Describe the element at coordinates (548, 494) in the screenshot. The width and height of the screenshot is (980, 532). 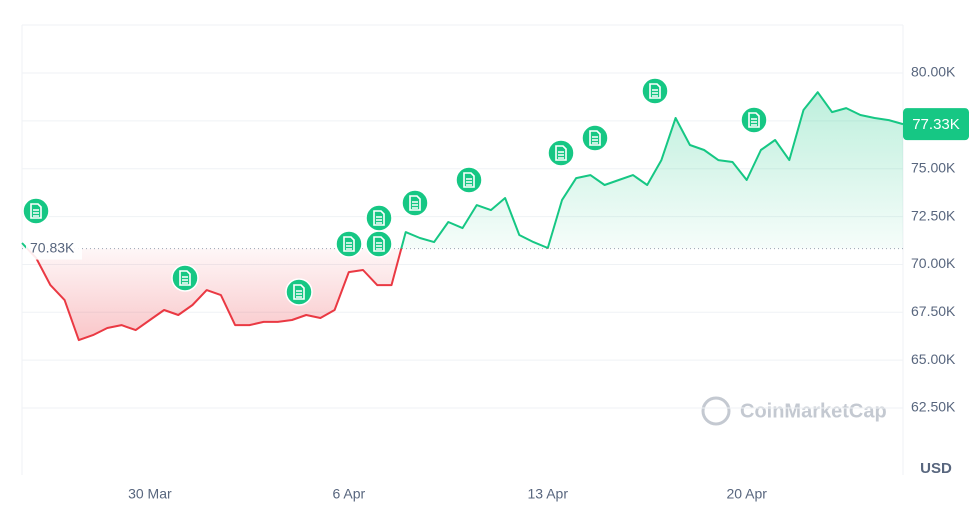
I see `x-tick-label: 13 Apr` at that location.